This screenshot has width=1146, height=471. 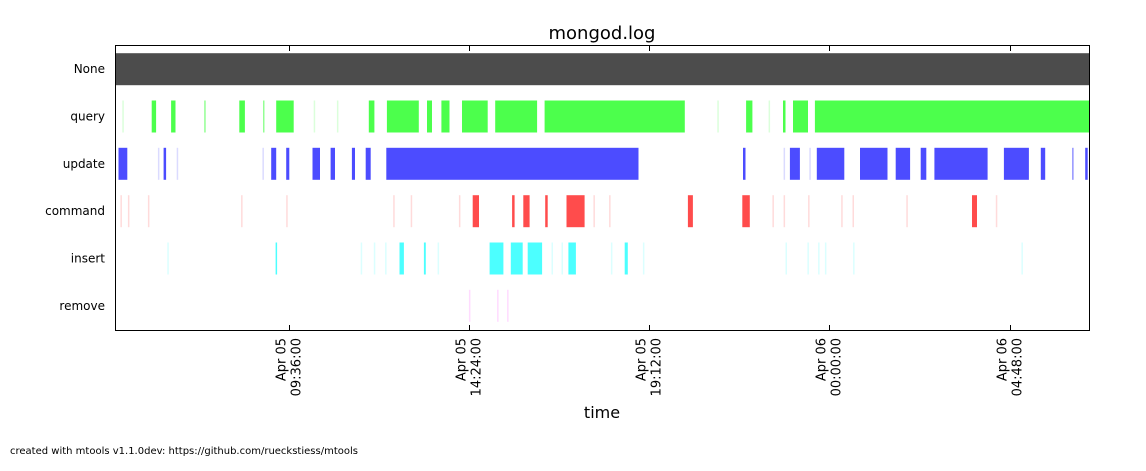 What do you see at coordinates (650, 367) in the screenshot?
I see `x-tick-label: Apr 0519:12:00` at bounding box center [650, 367].